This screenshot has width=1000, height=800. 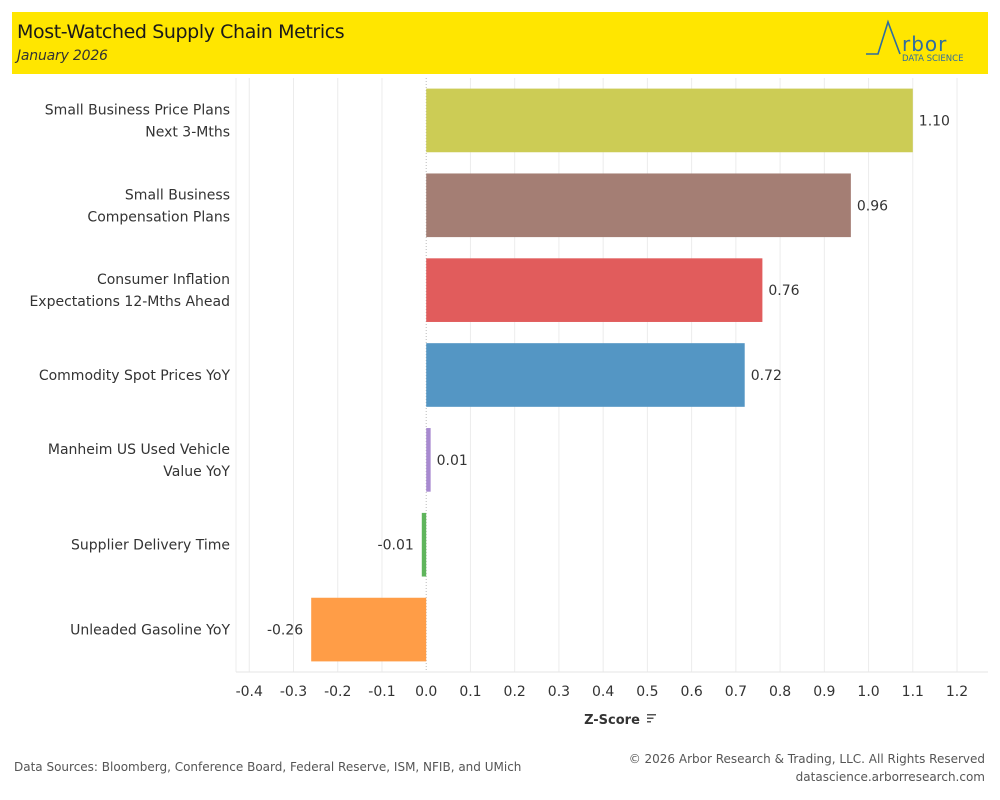 I want to click on website-link: datascience.arborresearch.com, so click(x=890, y=777).